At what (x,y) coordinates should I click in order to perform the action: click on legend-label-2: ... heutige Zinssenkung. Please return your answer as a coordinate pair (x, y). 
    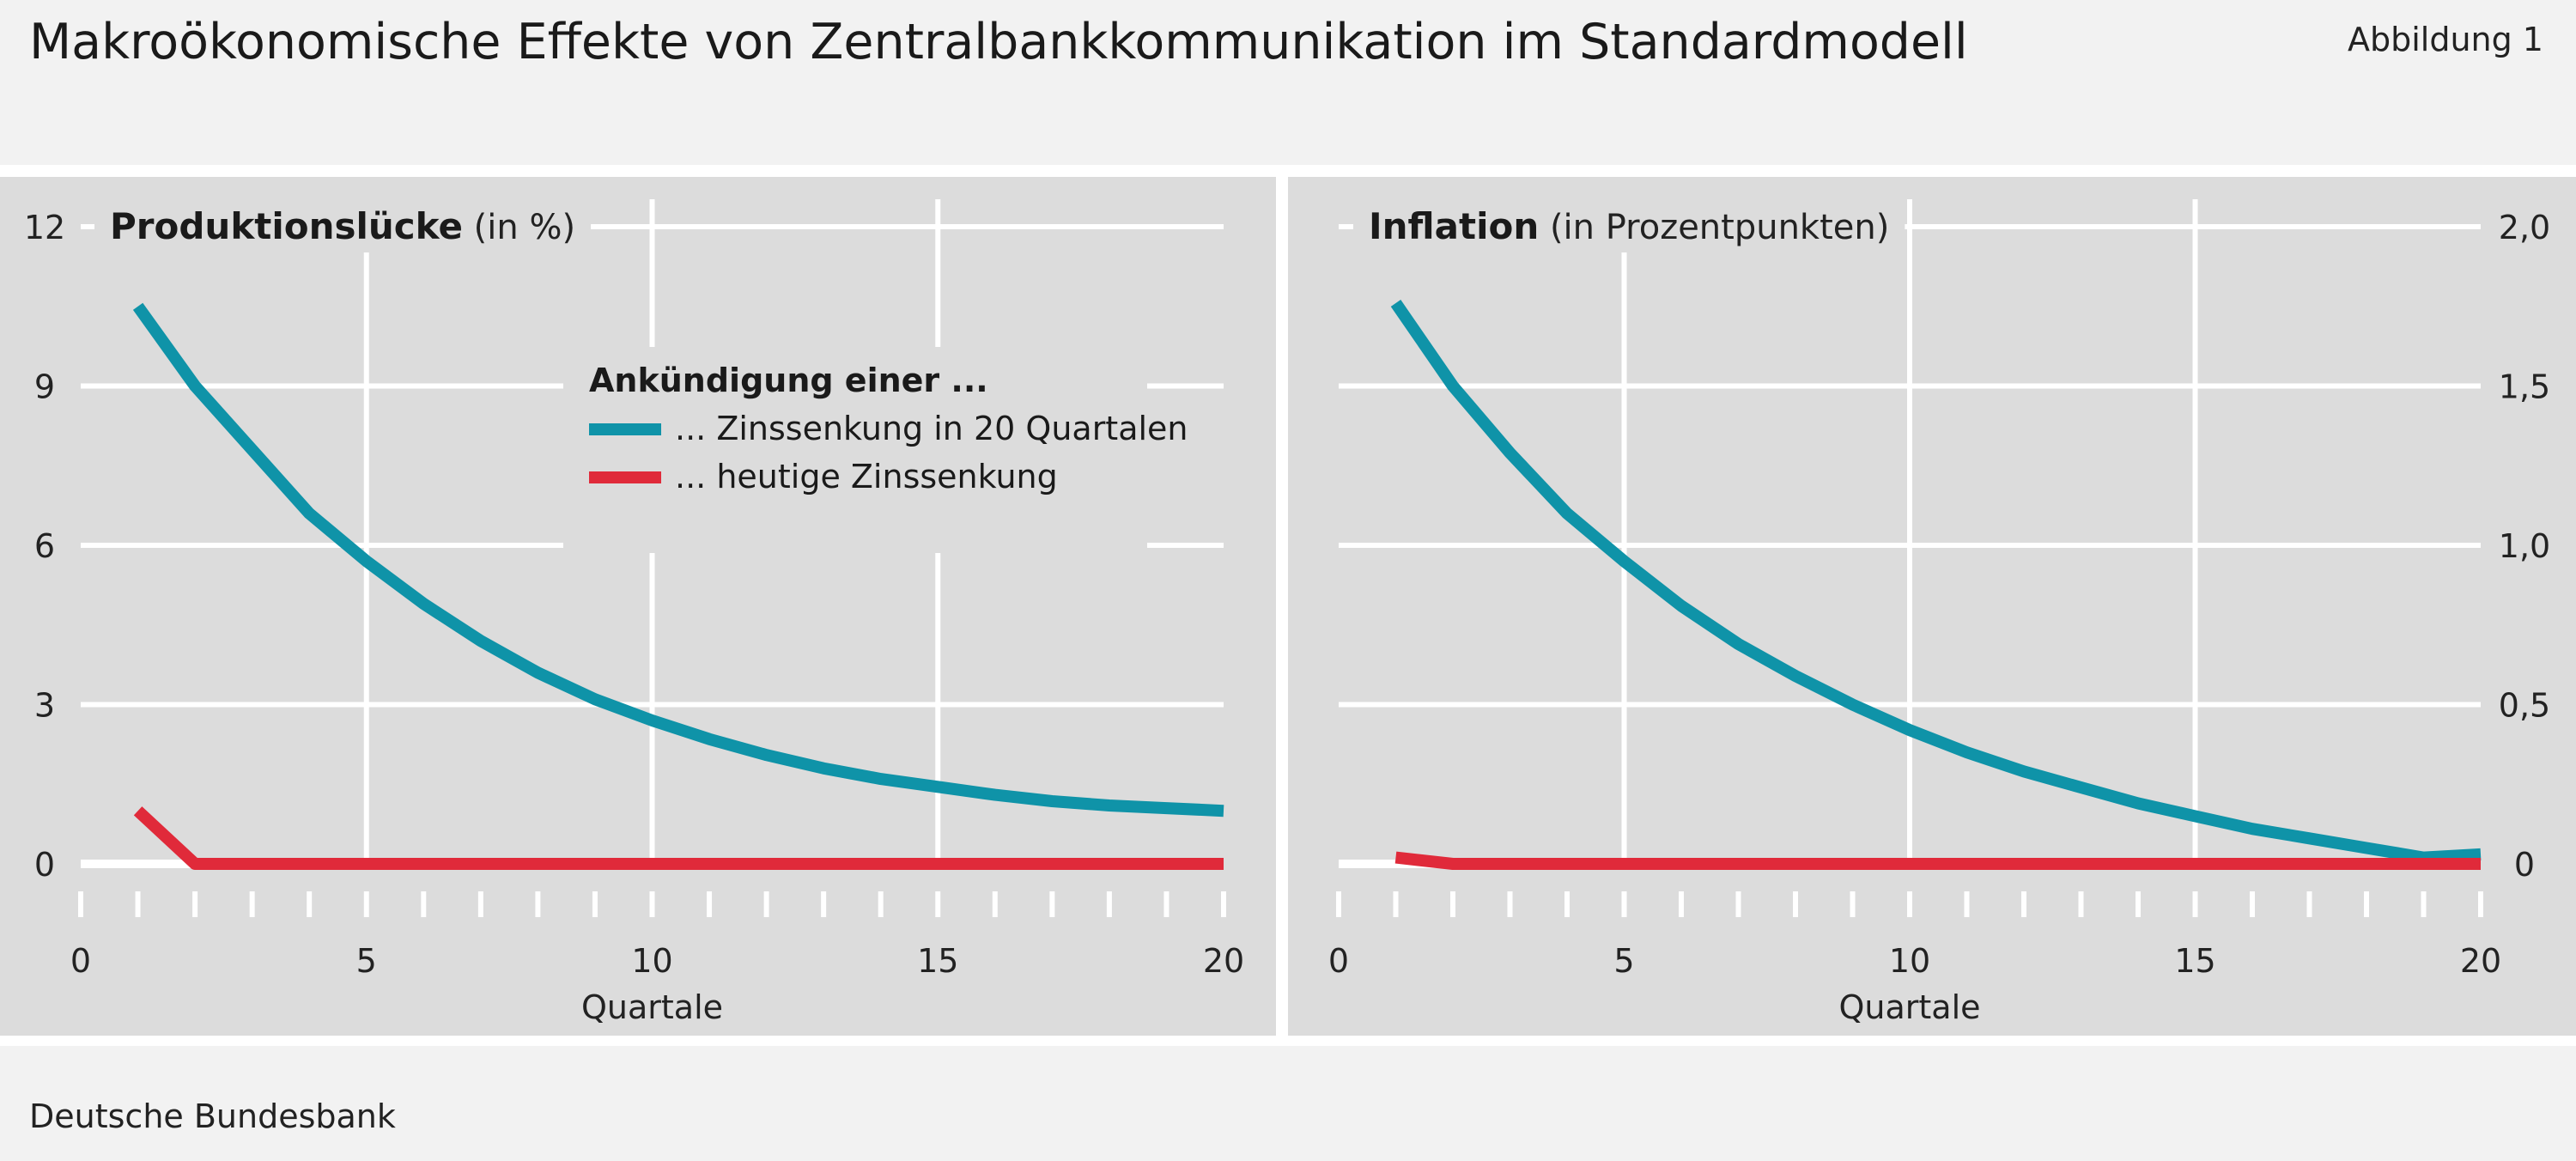
    Looking at the image, I should click on (867, 476).